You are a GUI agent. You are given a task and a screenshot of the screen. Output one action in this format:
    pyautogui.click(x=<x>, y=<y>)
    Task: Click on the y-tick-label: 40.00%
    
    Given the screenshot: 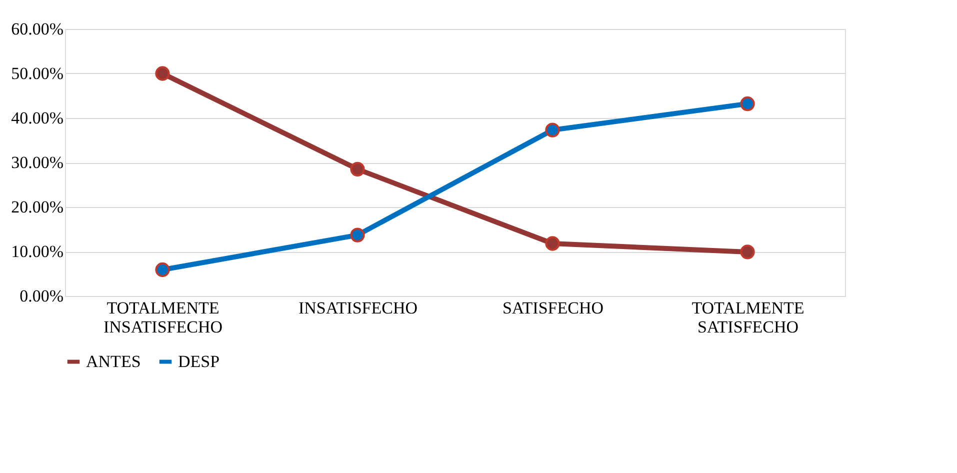 What is the action you would take?
    pyautogui.click(x=37, y=118)
    